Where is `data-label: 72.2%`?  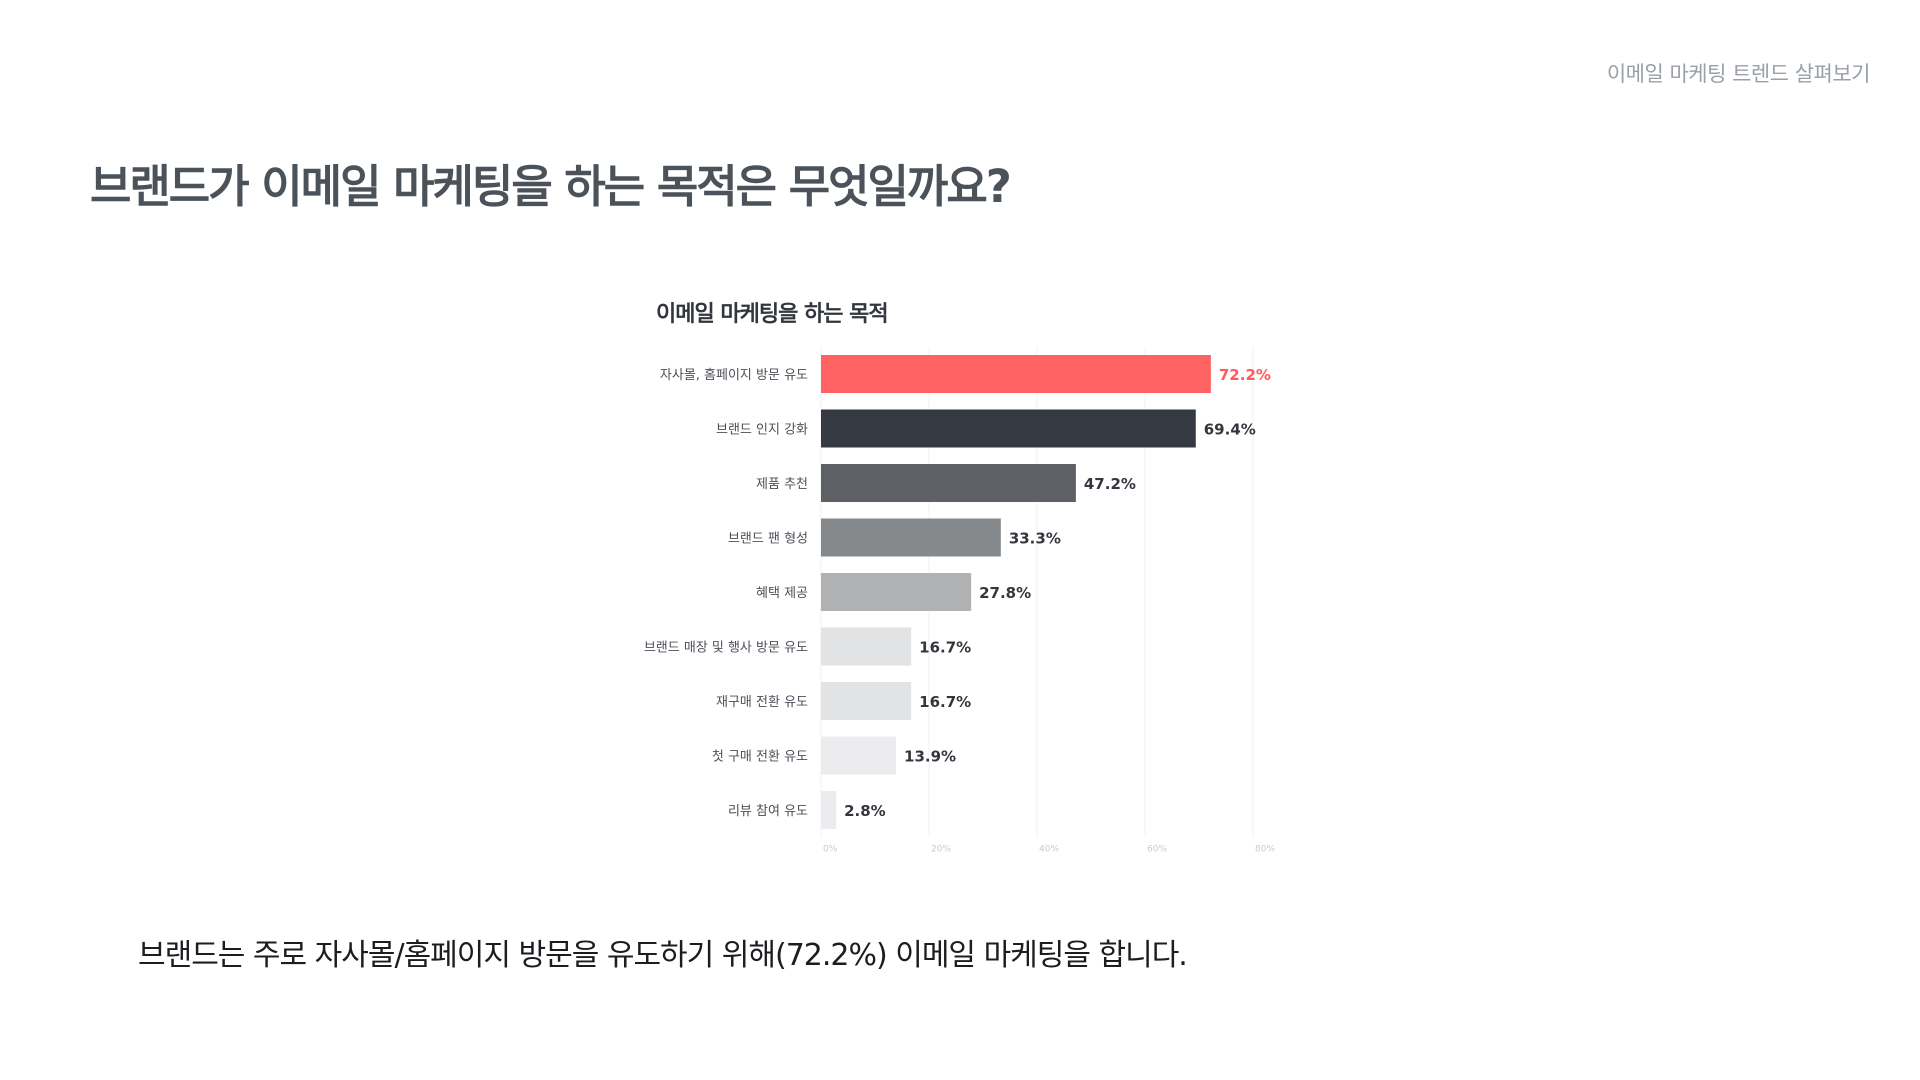
data-label: 72.2% is located at coordinates (1245, 375).